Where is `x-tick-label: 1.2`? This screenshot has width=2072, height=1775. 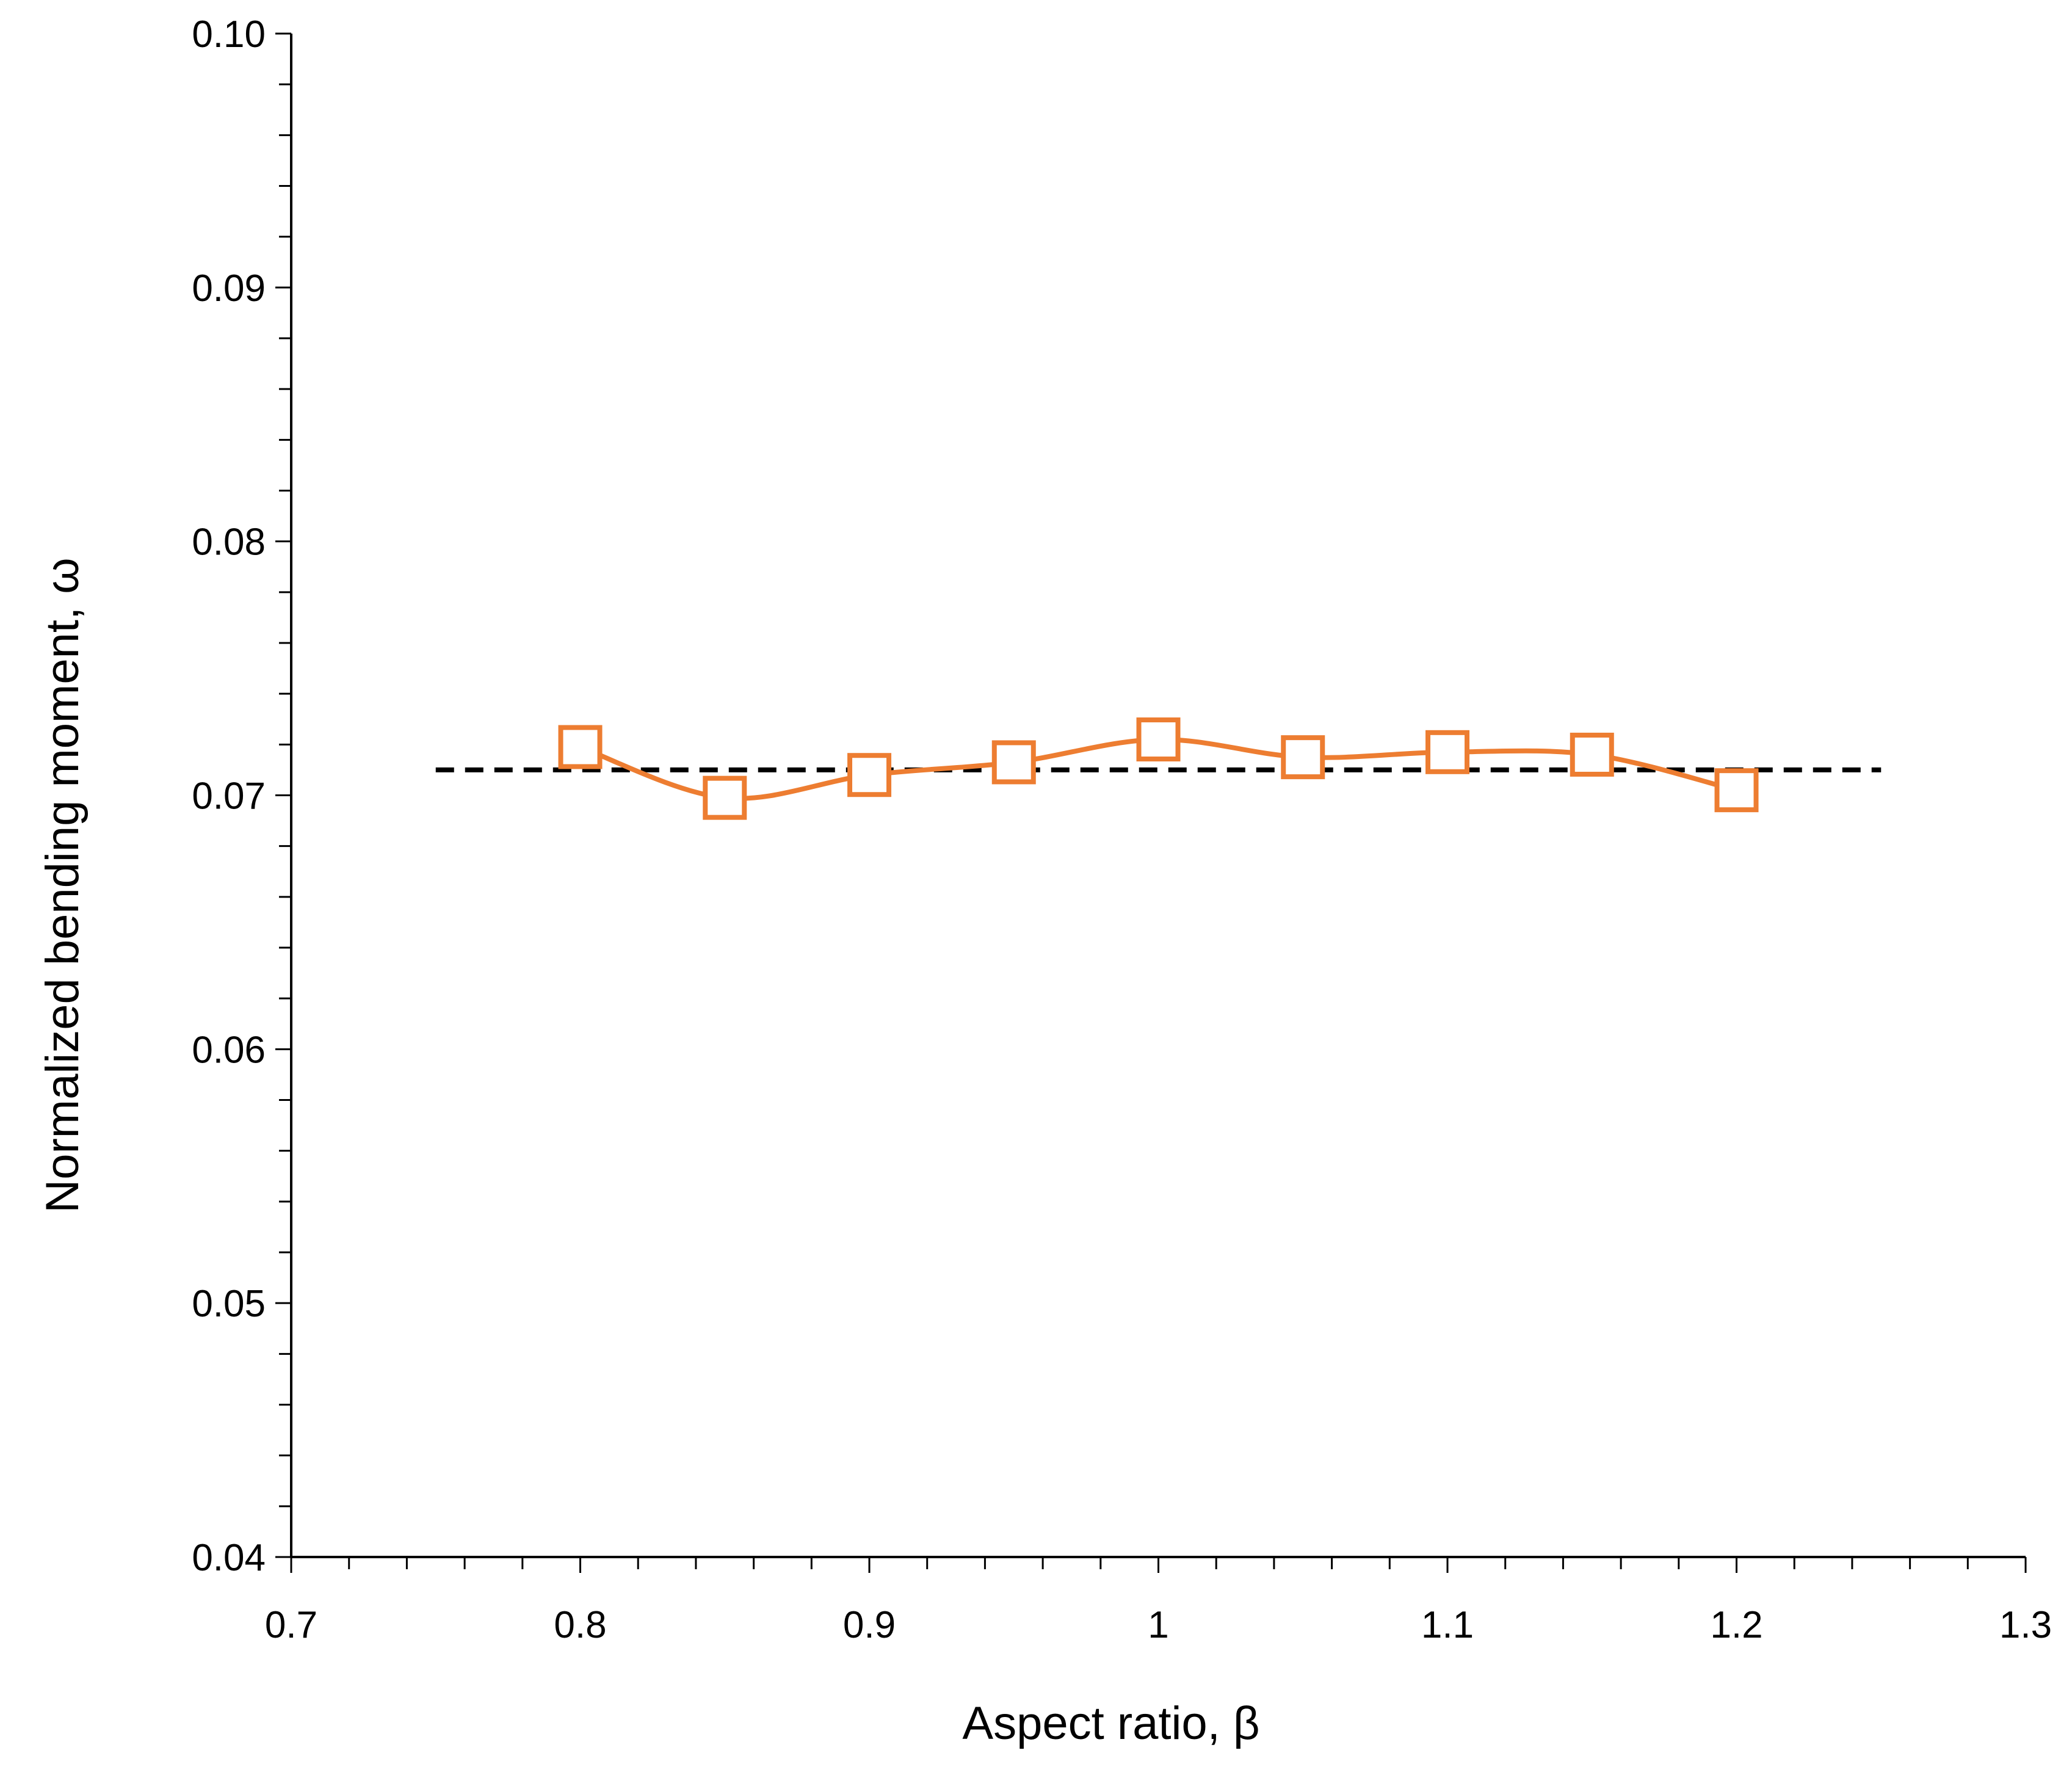
x-tick-label: 1.2 is located at coordinates (1736, 1625).